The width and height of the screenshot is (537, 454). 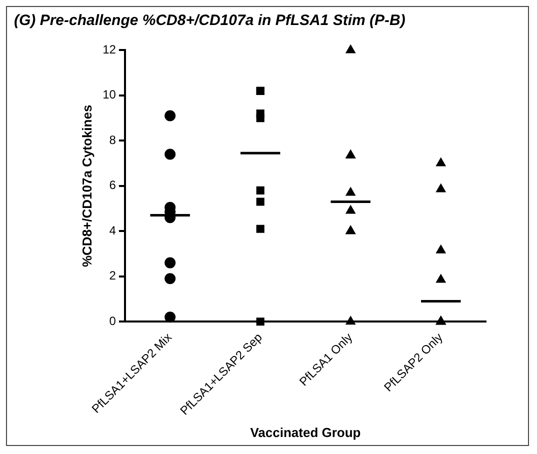 What do you see at coordinates (86, 186) in the screenshot?
I see `y-axis-title: %CD8+/CD107a Cytokines` at bounding box center [86, 186].